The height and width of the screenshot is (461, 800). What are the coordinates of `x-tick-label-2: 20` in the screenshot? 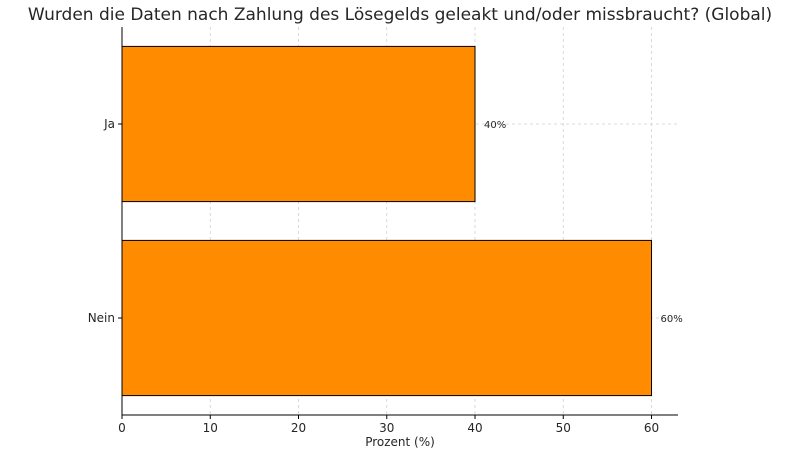 It's located at (298, 428).